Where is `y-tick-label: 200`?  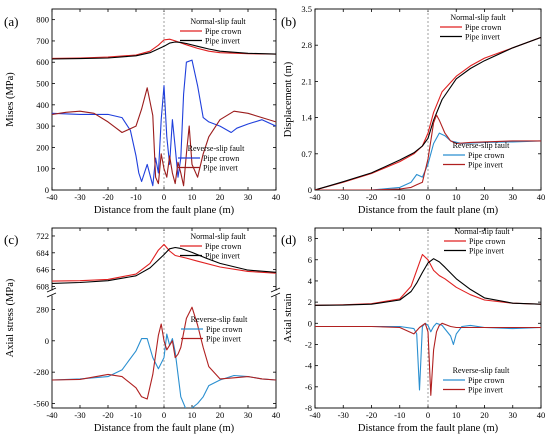 y-tick-label: 200 is located at coordinates (42, 147).